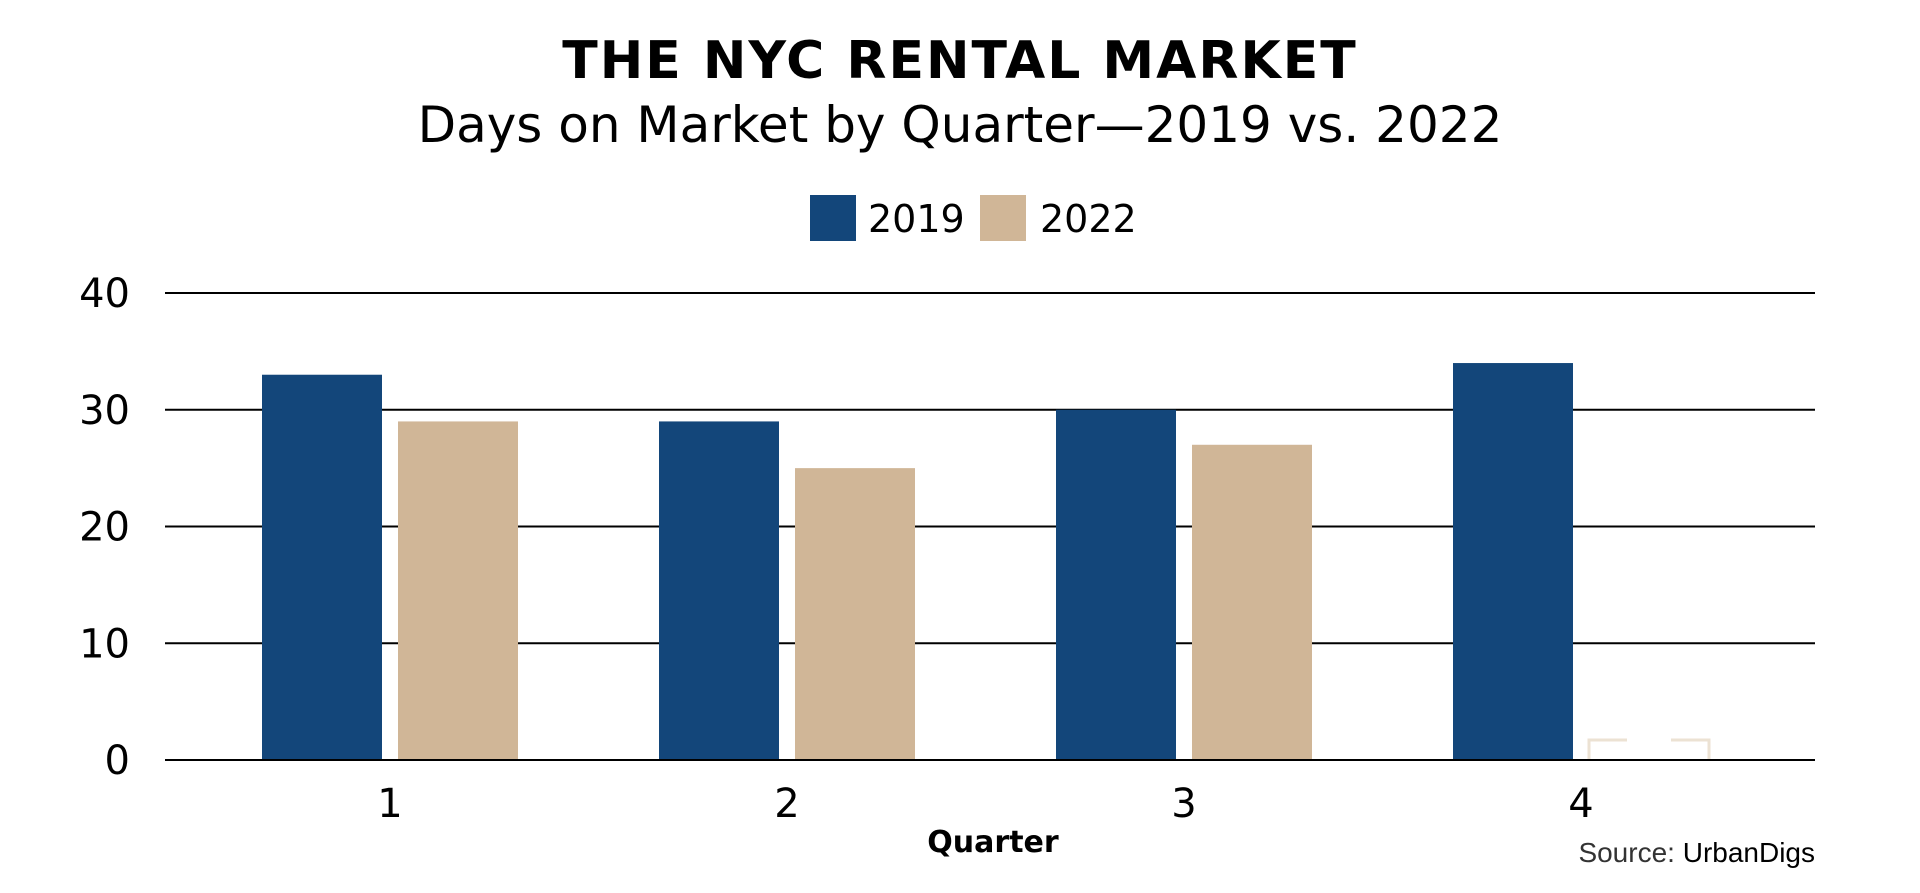  What do you see at coordinates (973, 218) in the screenshot?
I see `legend: 2019 2022` at bounding box center [973, 218].